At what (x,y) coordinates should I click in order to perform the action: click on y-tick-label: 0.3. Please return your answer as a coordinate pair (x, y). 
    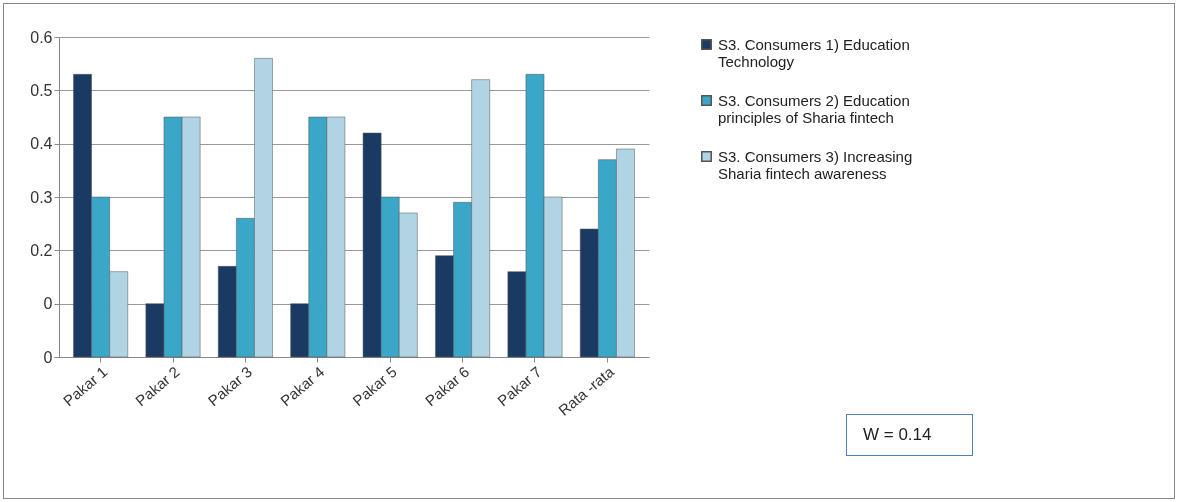
    Looking at the image, I should click on (41, 197).